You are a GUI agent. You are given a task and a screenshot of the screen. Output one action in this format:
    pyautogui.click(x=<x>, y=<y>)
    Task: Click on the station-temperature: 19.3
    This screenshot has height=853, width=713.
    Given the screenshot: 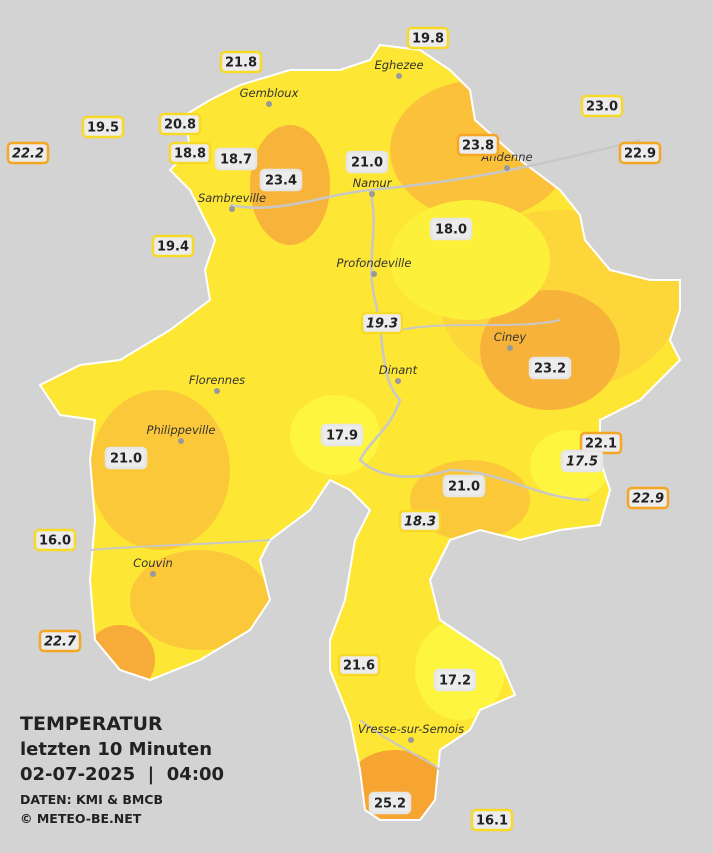 What is the action you would take?
    pyautogui.click(x=382, y=324)
    